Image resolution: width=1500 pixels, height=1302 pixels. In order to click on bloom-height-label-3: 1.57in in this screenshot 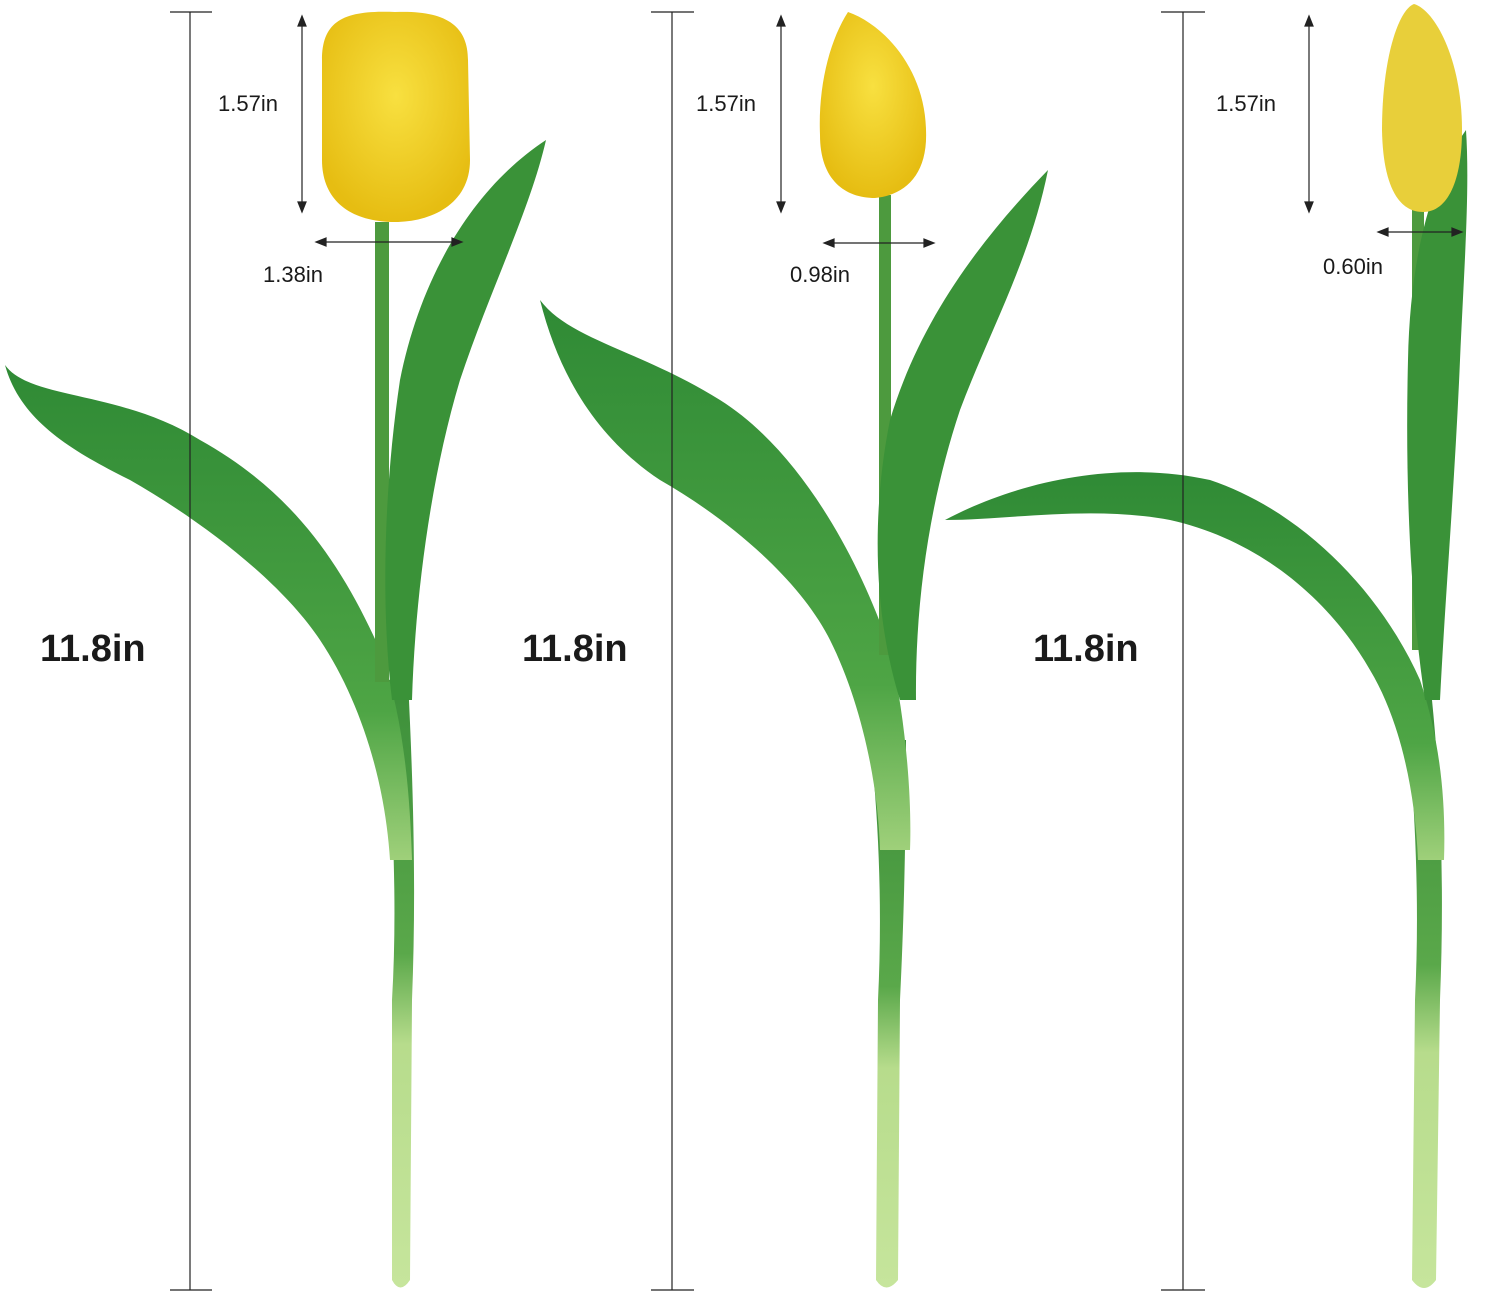, I will do `click(1246, 103)`.